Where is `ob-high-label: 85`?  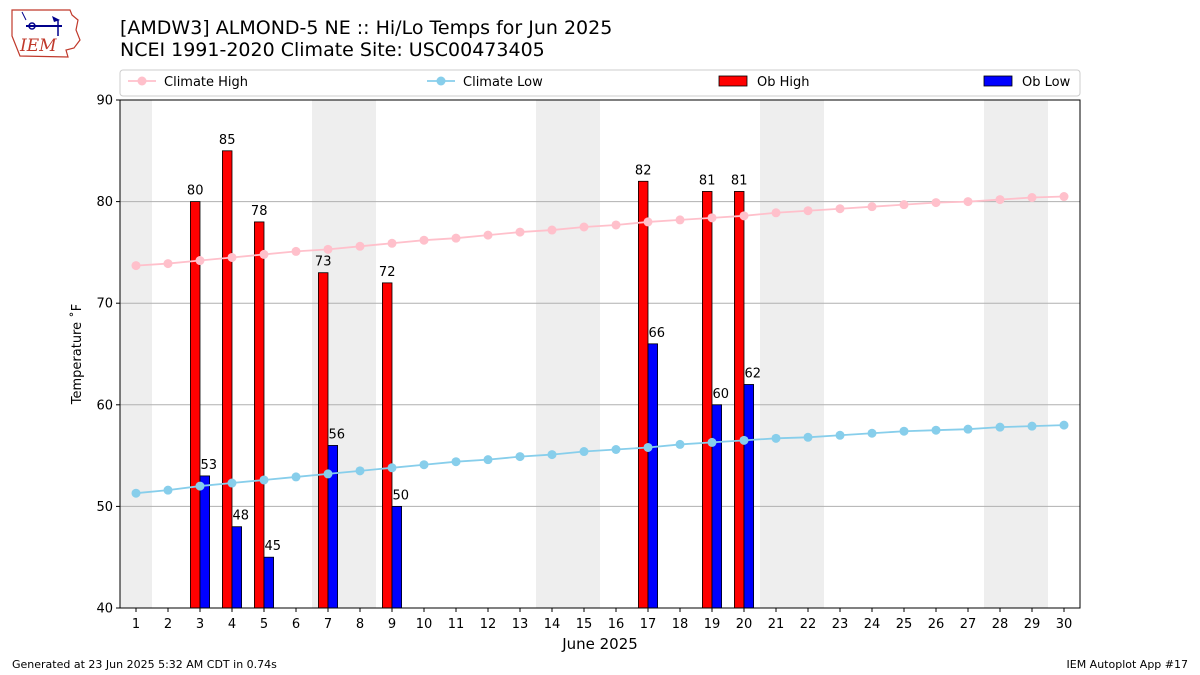 ob-high-label: 85 is located at coordinates (227, 140).